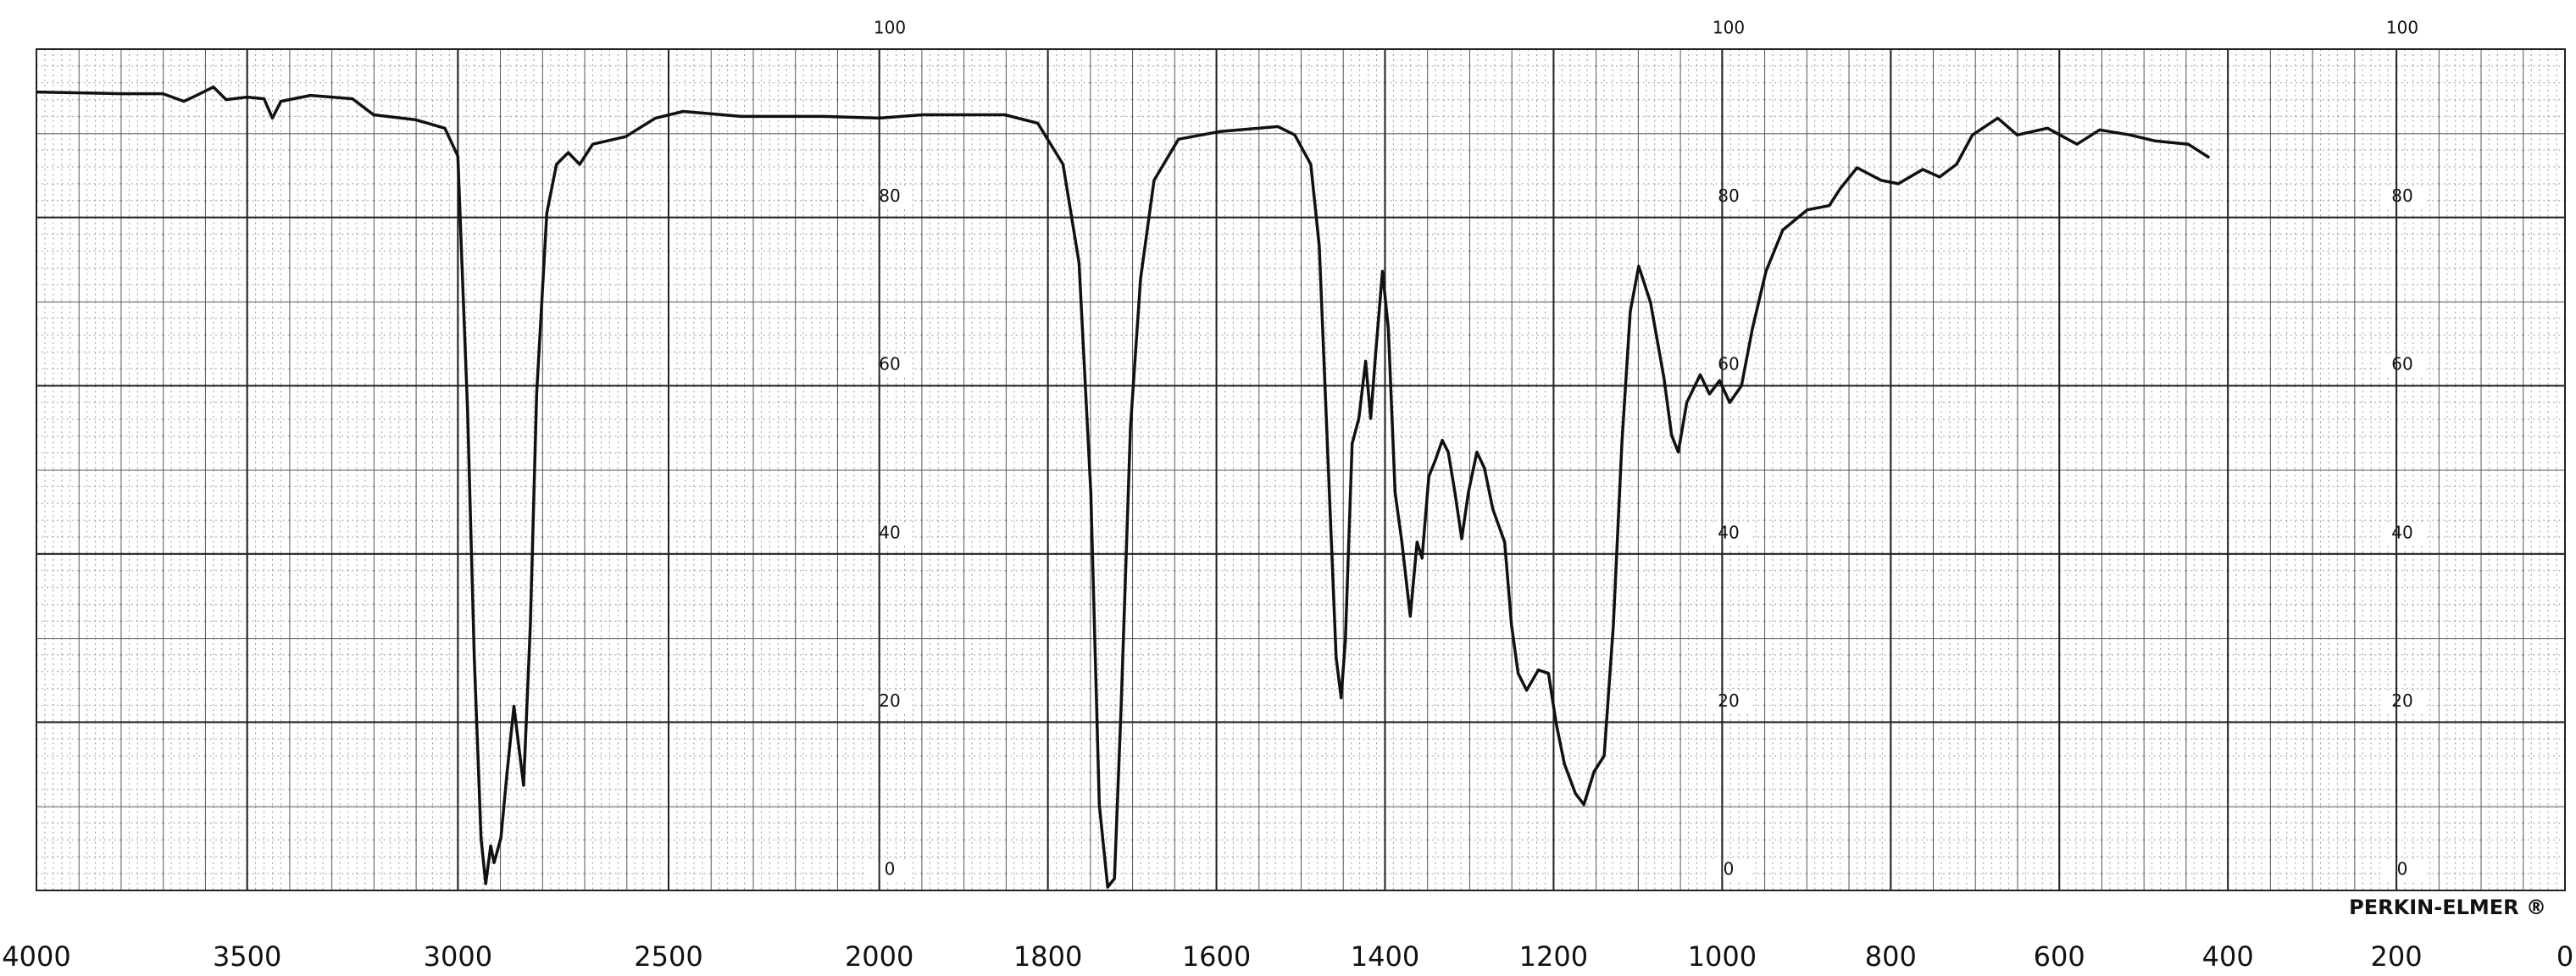 This screenshot has height=976, width=2576. What do you see at coordinates (2059, 956) in the screenshot?
I see `x-tick-label: 600` at bounding box center [2059, 956].